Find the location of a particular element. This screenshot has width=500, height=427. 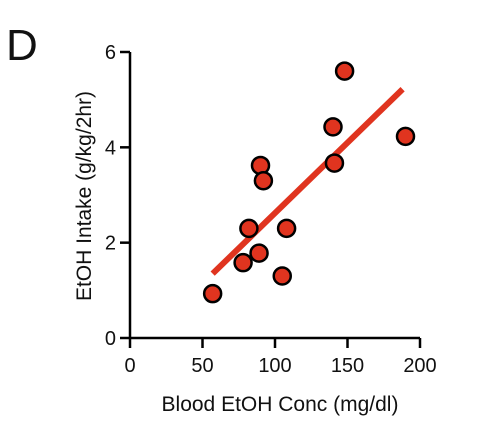

x-tick-label: 150 is located at coordinates (347, 366).